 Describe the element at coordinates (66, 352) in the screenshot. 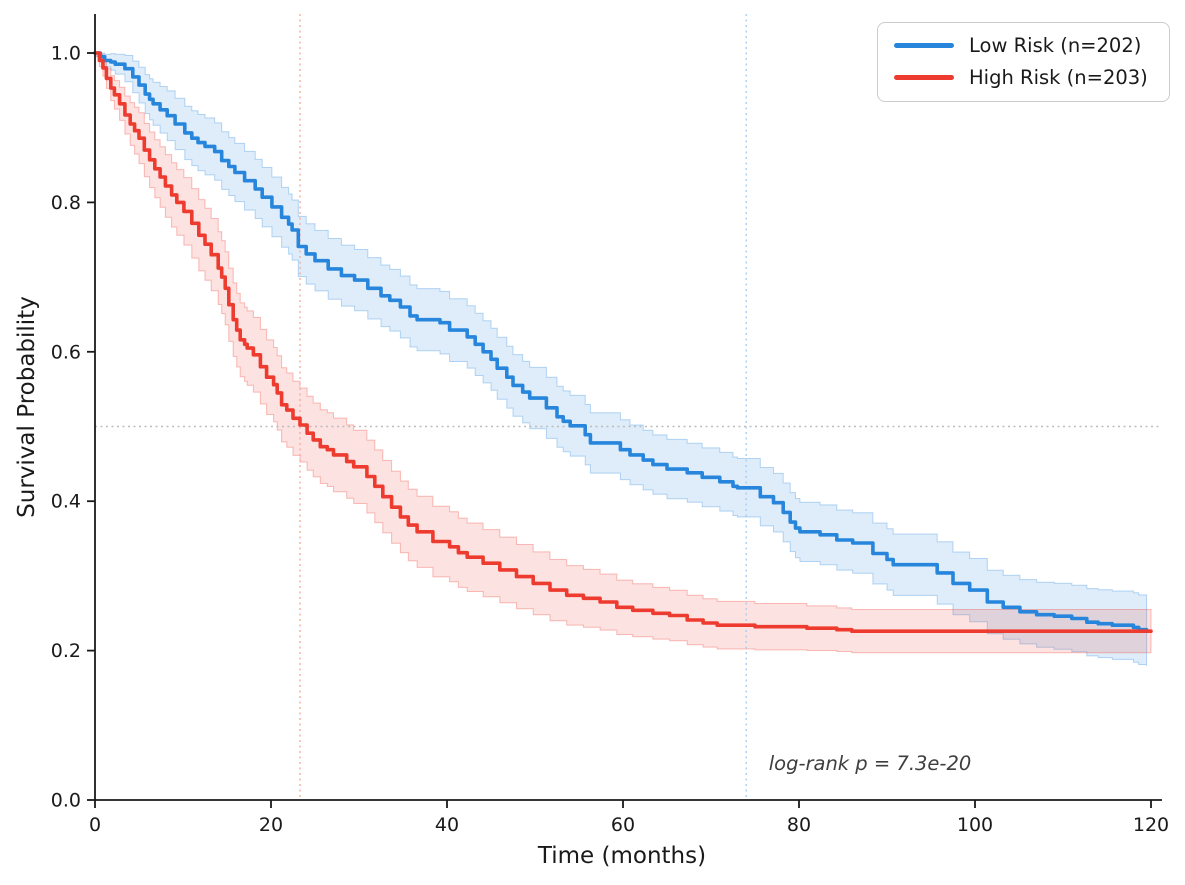

I see `y-tick-label: 0.6` at that location.